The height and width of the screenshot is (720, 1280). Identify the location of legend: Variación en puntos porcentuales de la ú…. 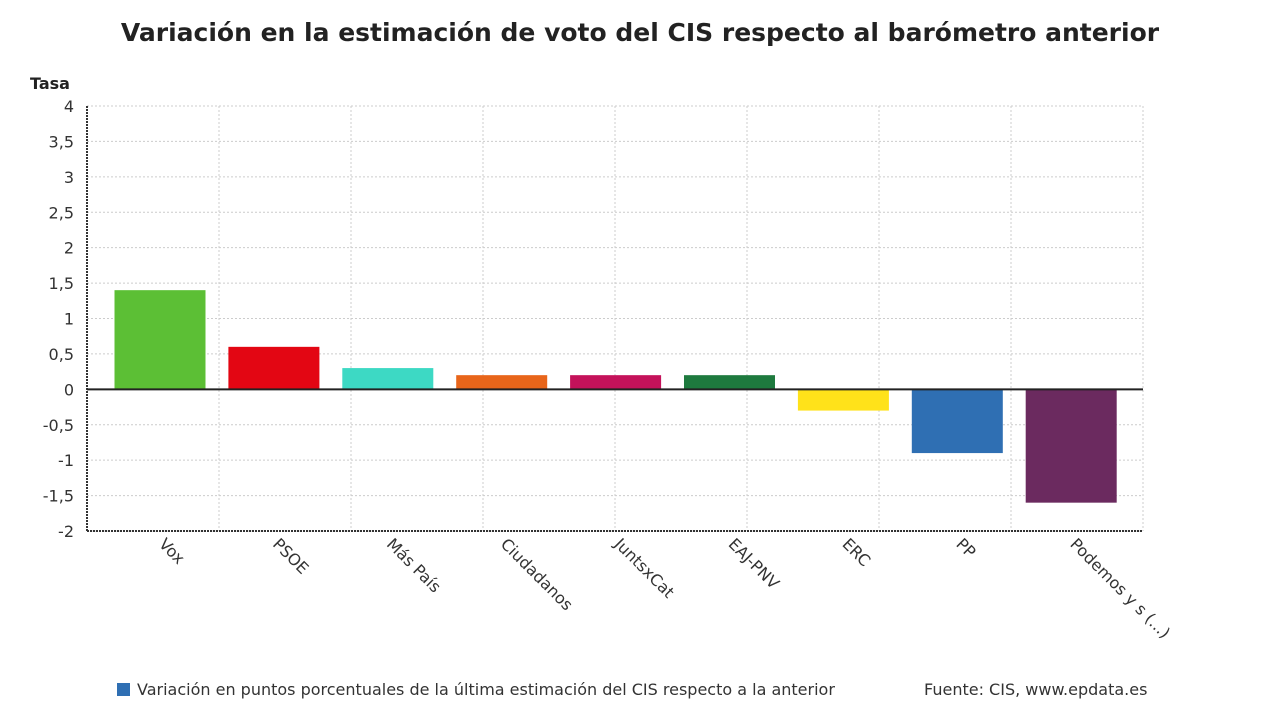
(476, 689).